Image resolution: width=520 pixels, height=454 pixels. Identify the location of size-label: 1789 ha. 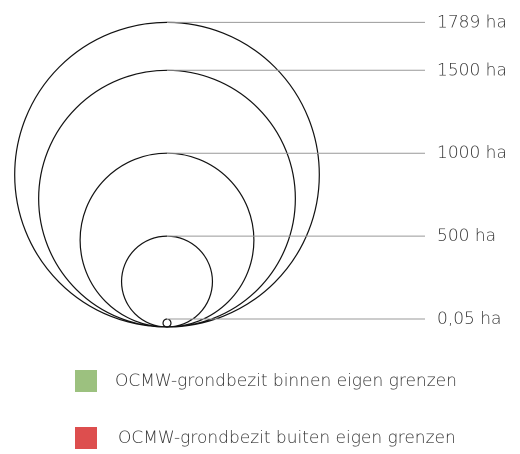
(472, 22).